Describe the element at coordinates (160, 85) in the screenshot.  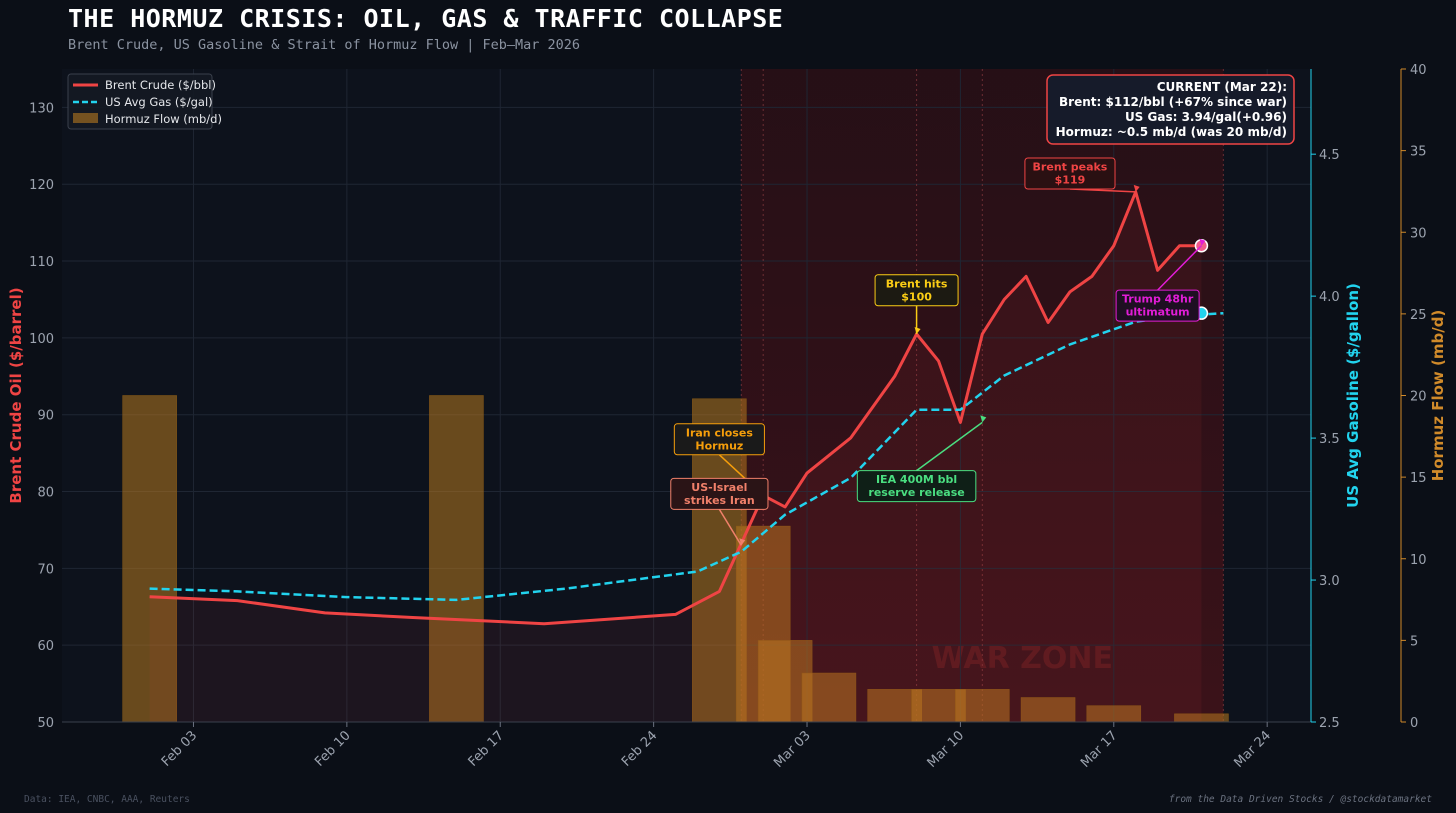
I see `legend-entry: Brent Crude ($/bbl)` at that location.